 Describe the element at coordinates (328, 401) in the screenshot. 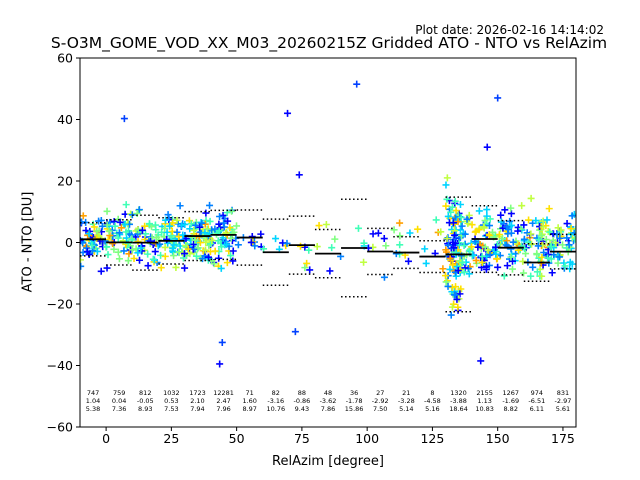

I see `bin-mean-label: -3.62` at that location.